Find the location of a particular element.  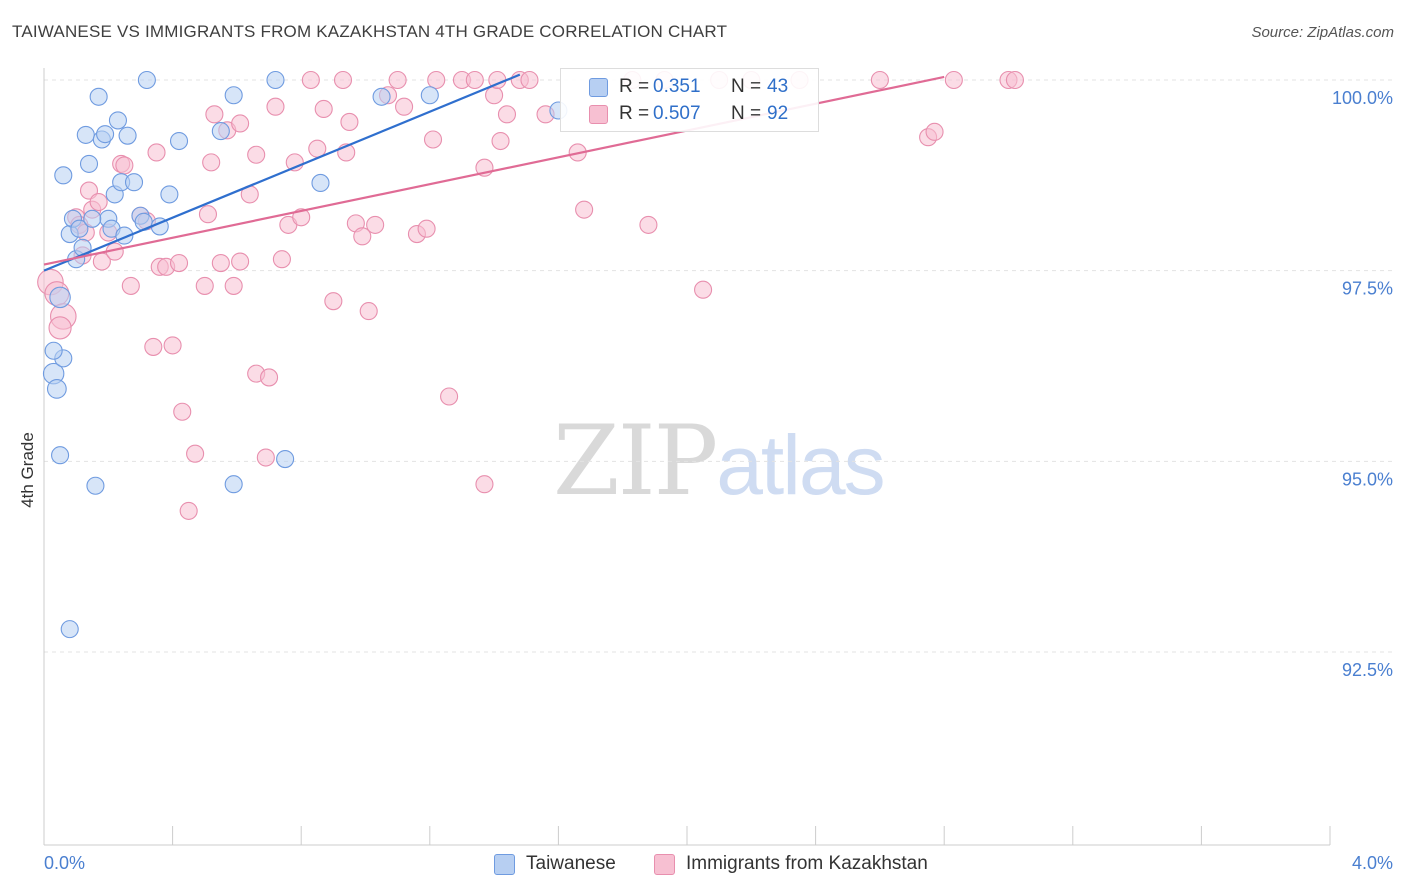

y-axis-title: 4th Grade is located at coordinates (27, 470).